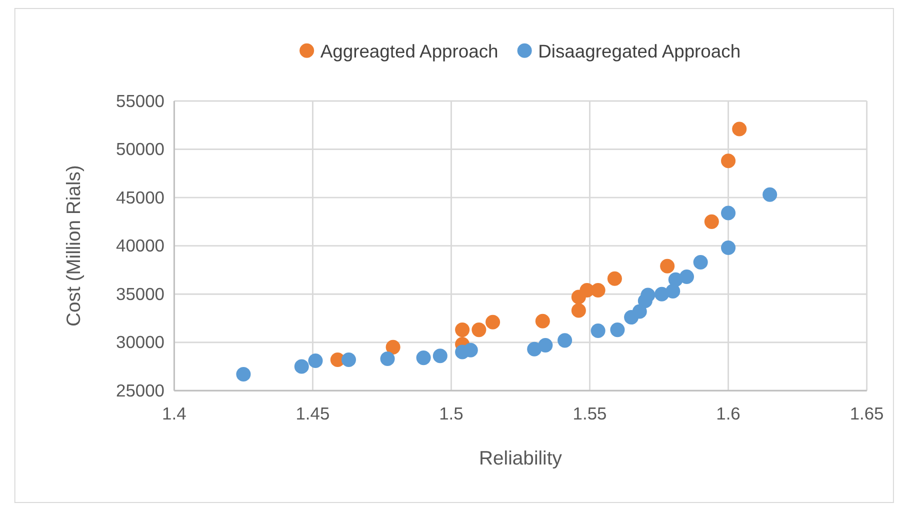  Describe the element at coordinates (520, 458) in the screenshot. I see `x-axis-title: Reliability` at that location.